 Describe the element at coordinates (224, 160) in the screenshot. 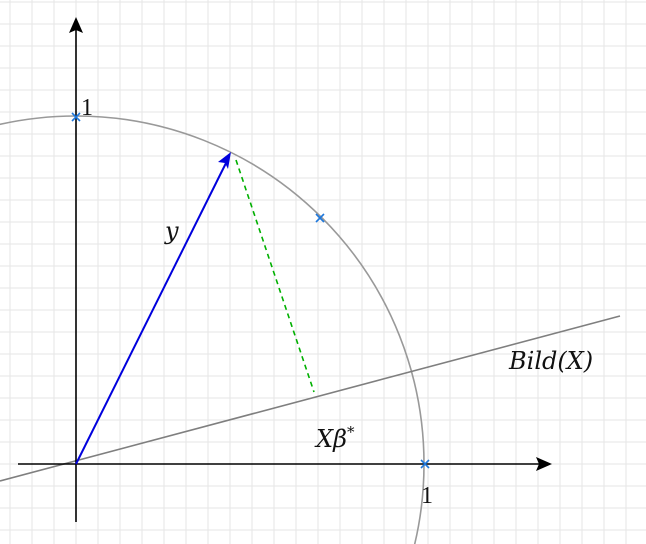

I see `vector-y-arrowhead-icon` at that location.